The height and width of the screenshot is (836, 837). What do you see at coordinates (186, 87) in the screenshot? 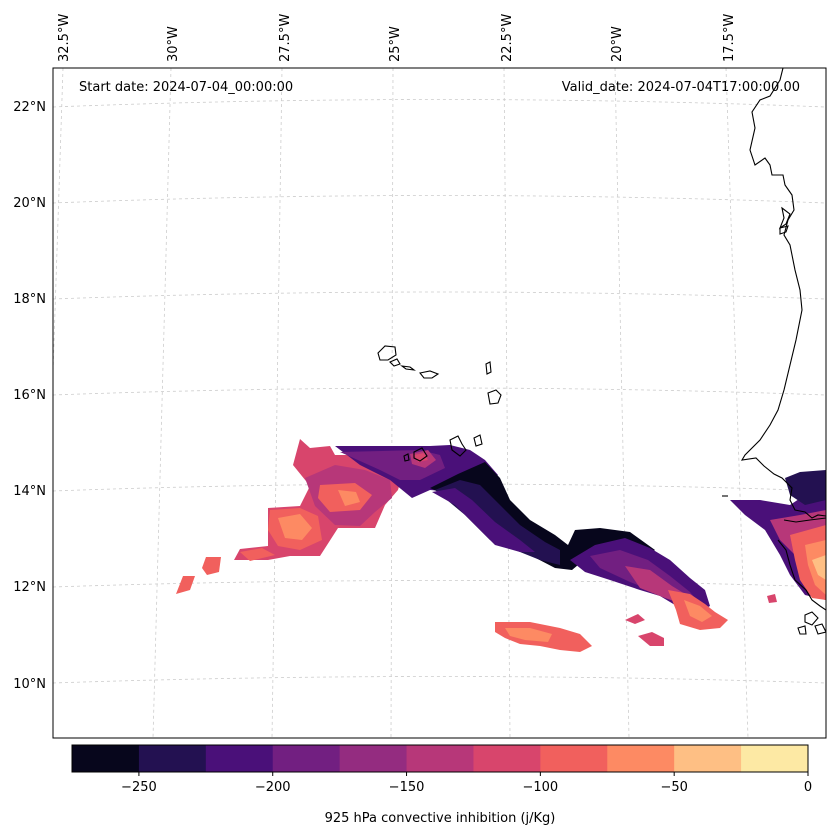
I see `start-date-label: Start date: 2024-07-04_00:00:00` at bounding box center [186, 87].